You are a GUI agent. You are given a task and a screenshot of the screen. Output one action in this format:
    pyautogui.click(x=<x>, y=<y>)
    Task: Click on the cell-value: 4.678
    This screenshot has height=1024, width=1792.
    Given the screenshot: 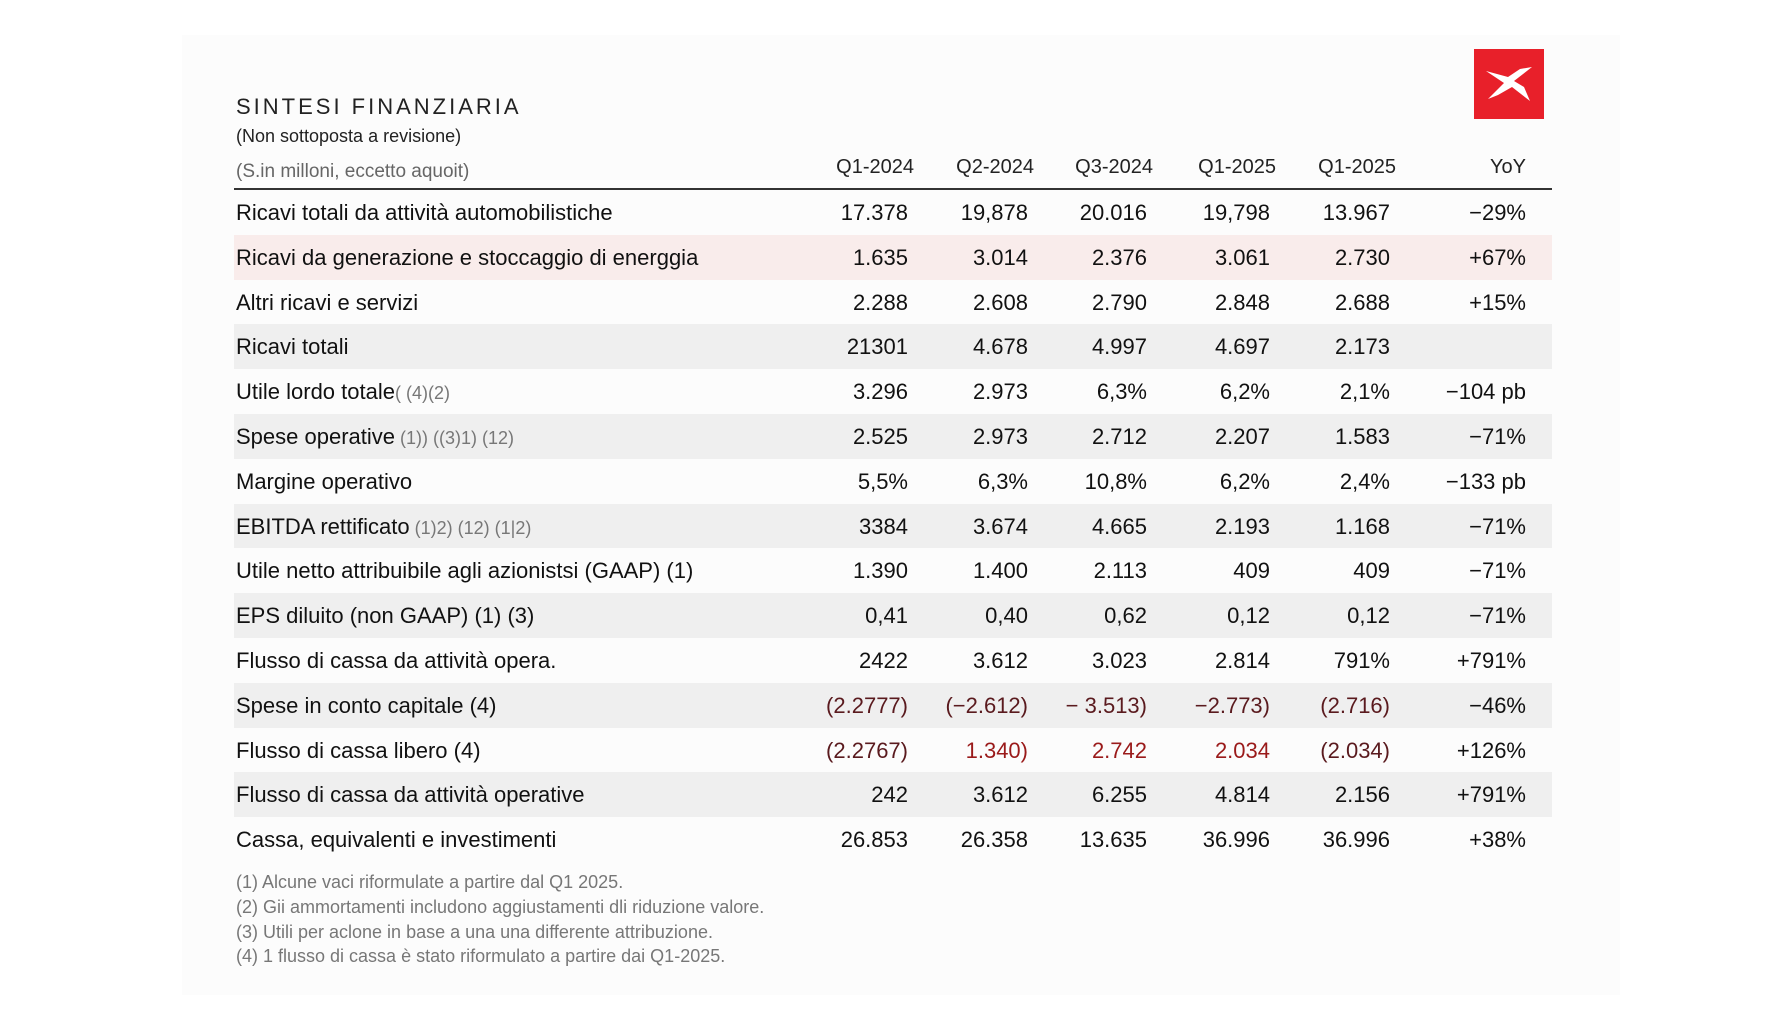 What is the action you would take?
    pyautogui.click(x=1000, y=347)
    